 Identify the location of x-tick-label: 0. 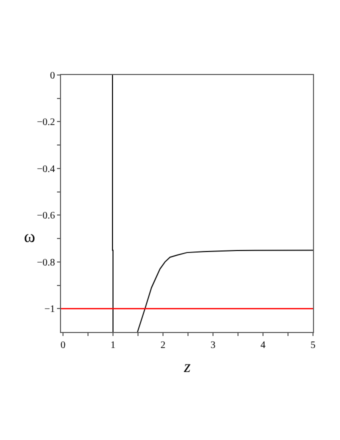
(63, 345).